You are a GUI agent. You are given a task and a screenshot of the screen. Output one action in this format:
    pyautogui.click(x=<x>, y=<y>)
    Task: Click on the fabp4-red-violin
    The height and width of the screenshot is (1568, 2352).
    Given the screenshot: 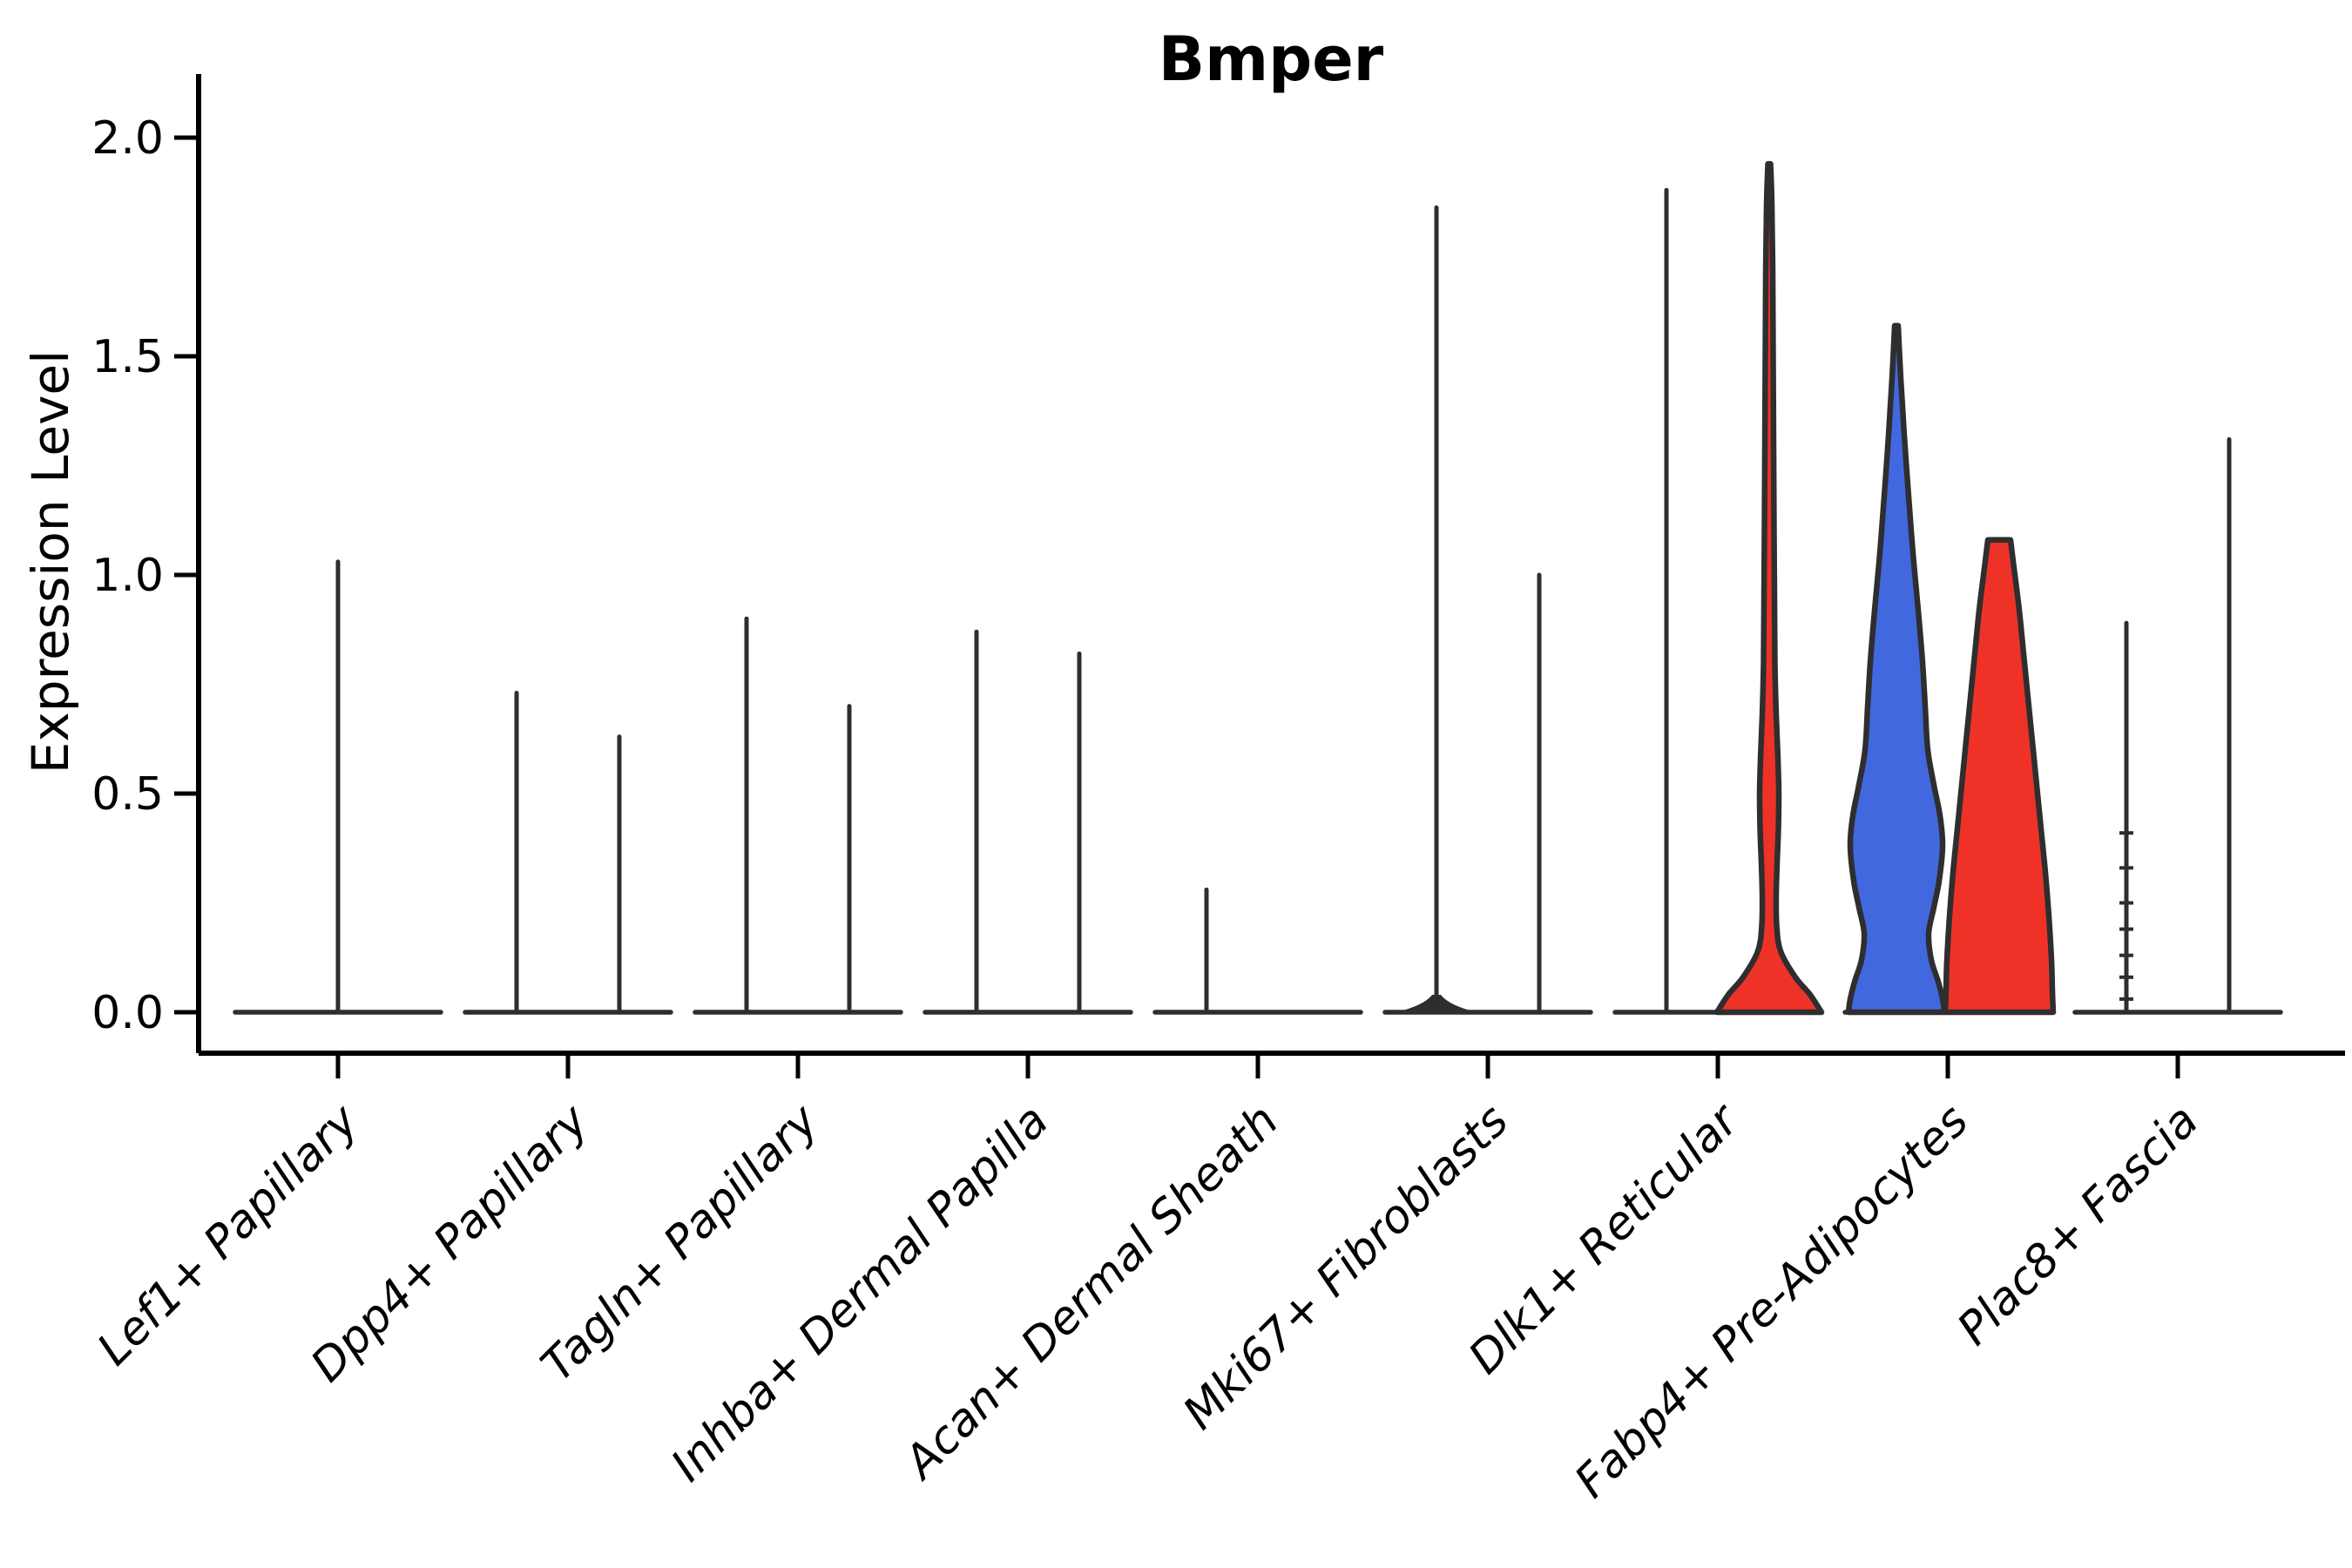 What is the action you would take?
    pyautogui.click(x=1999, y=776)
    